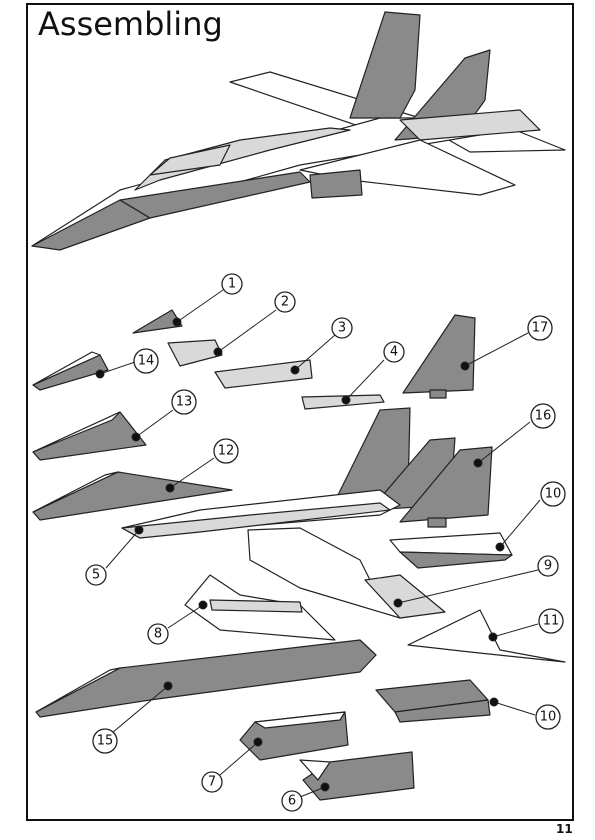  I want to click on callout-label-5: 5, so click(96, 575).